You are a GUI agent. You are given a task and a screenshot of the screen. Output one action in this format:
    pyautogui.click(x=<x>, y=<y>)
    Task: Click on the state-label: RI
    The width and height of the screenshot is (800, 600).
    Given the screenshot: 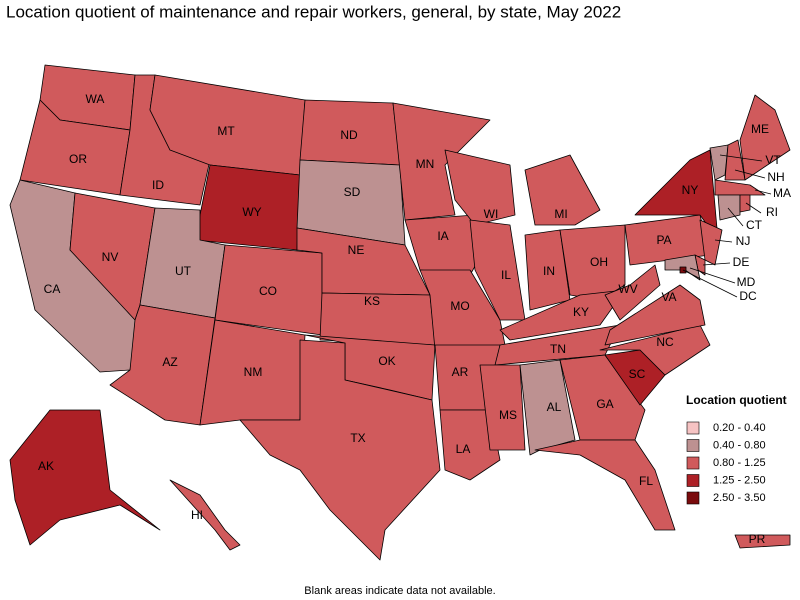 What is the action you would take?
    pyautogui.click(x=772, y=212)
    